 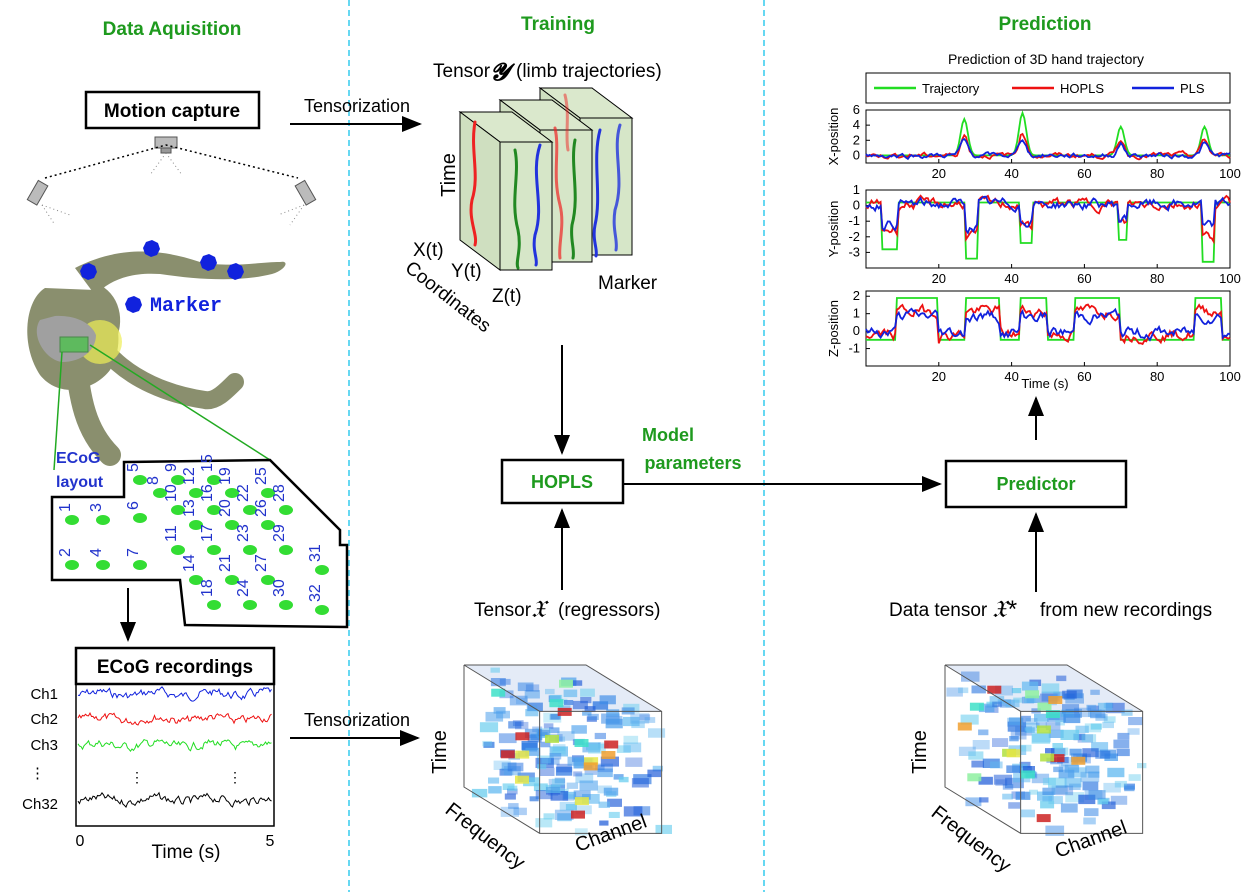 What do you see at coordinates (44, 719) in the screenshot?
I see `channel-label: Ch2` at bounding box center [44, 719].